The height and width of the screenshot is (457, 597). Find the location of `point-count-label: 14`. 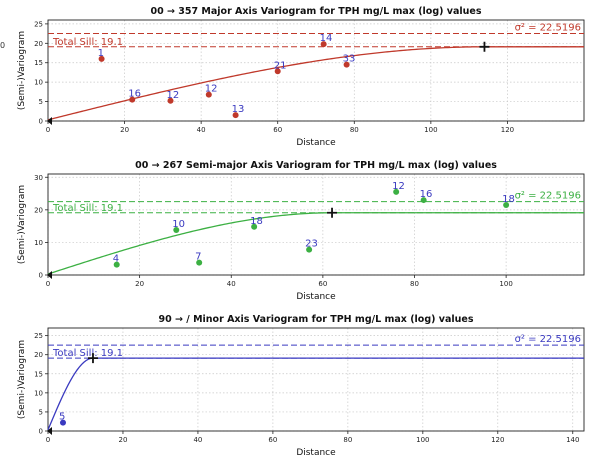

point-count-label: 14 is located at coordinates (326, 38).